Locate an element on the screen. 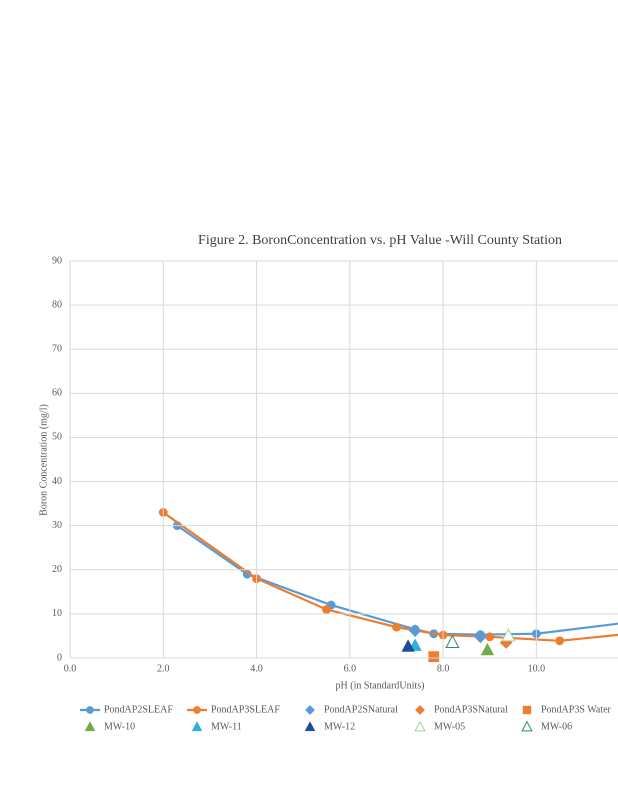 The width and height of the screenshot is (618, 800). y-tick-label: 70 is located at coordinates (57, 349).